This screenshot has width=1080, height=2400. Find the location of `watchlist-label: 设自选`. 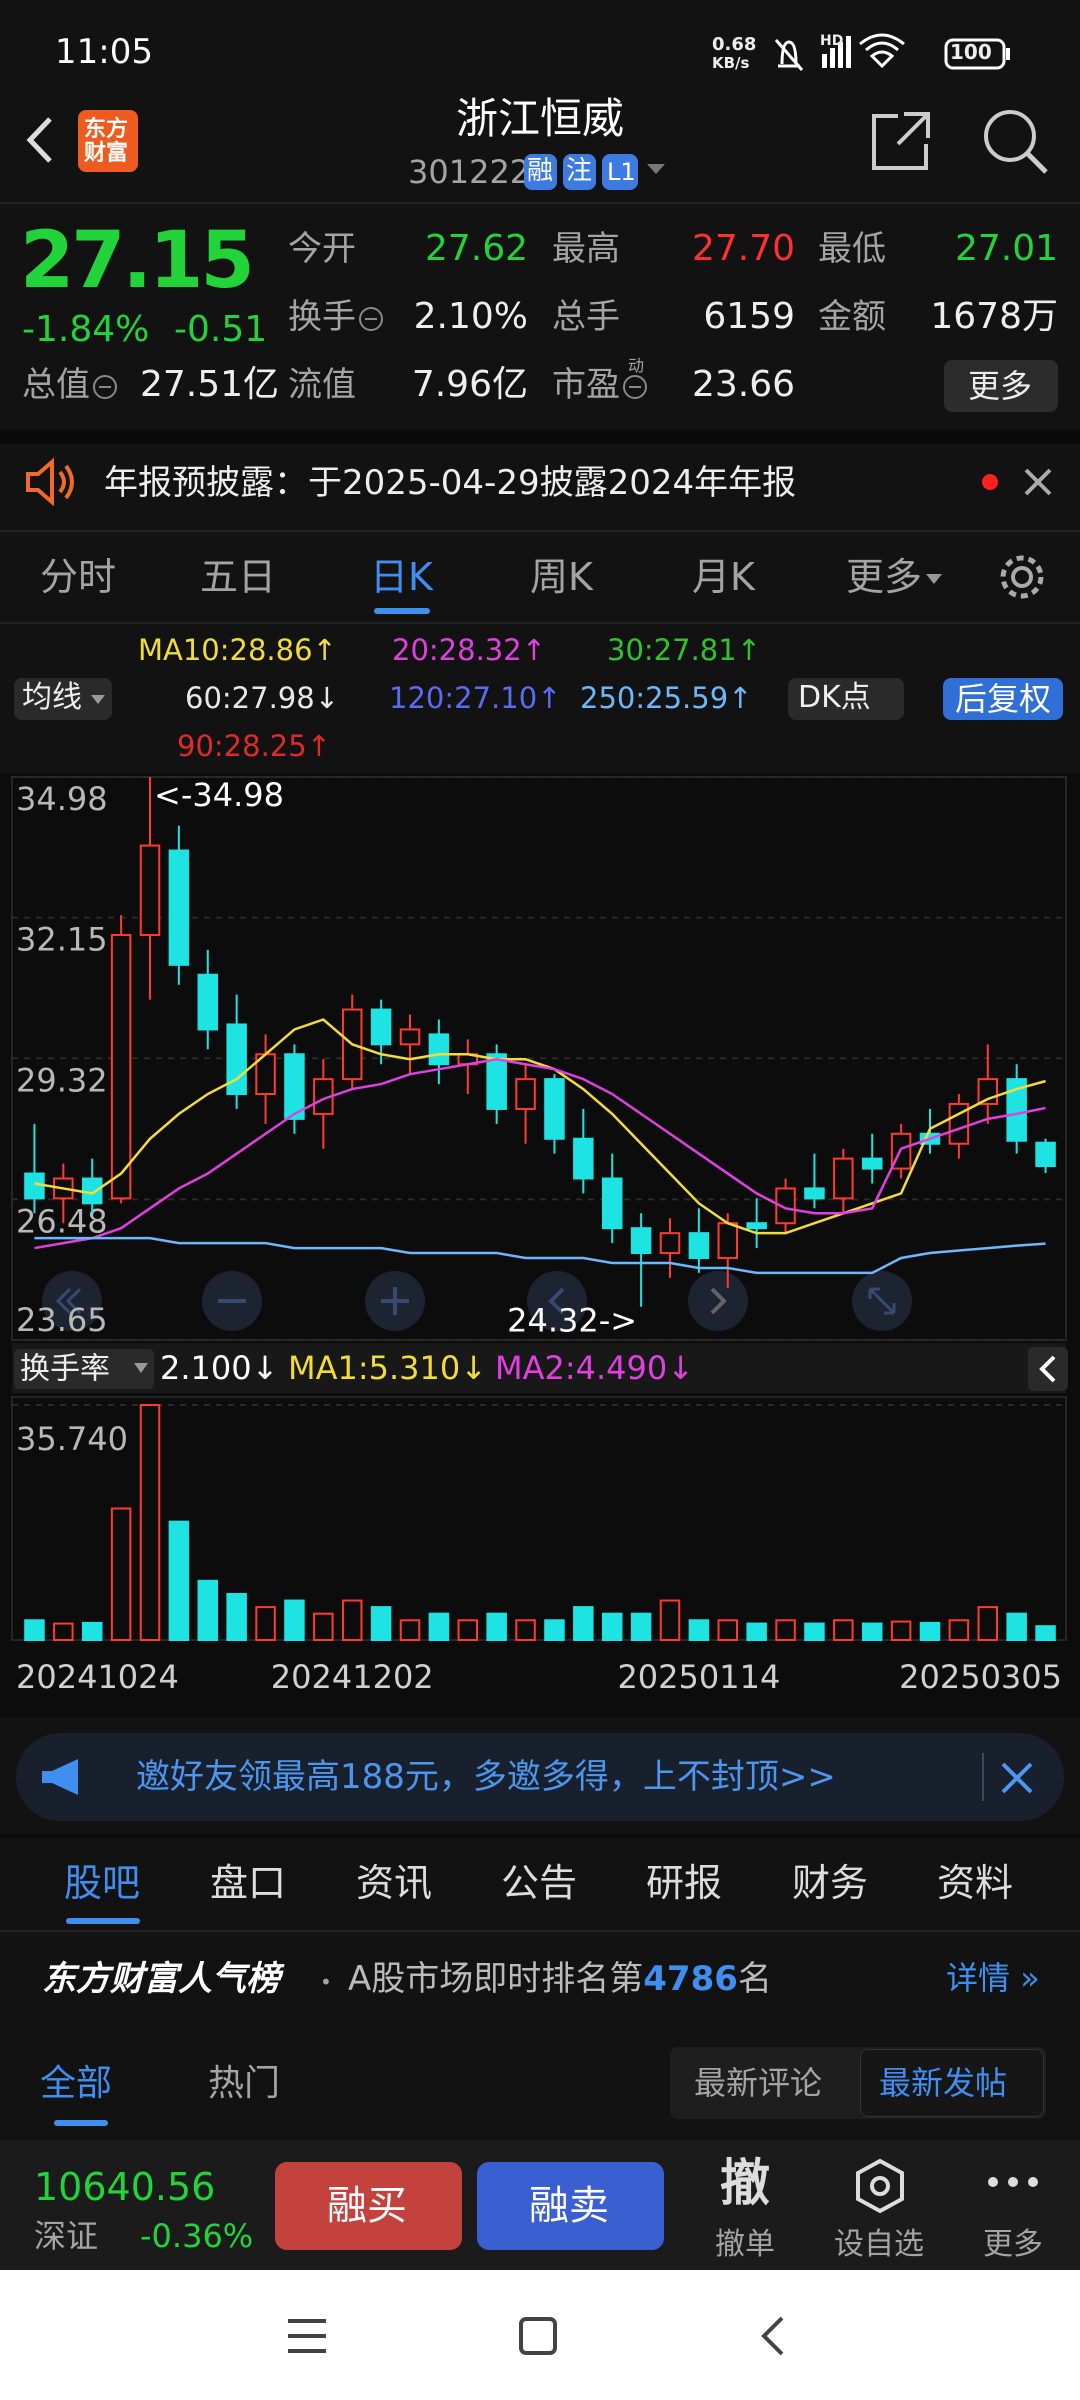

watchlist-label: 设自选 is located at coordinates (879, 2244).